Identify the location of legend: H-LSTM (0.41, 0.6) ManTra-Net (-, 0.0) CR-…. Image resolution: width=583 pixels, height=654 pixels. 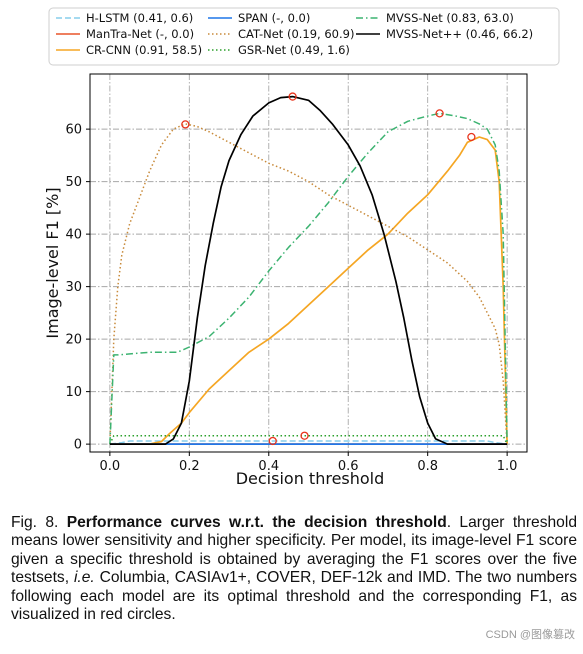
(304, 36).